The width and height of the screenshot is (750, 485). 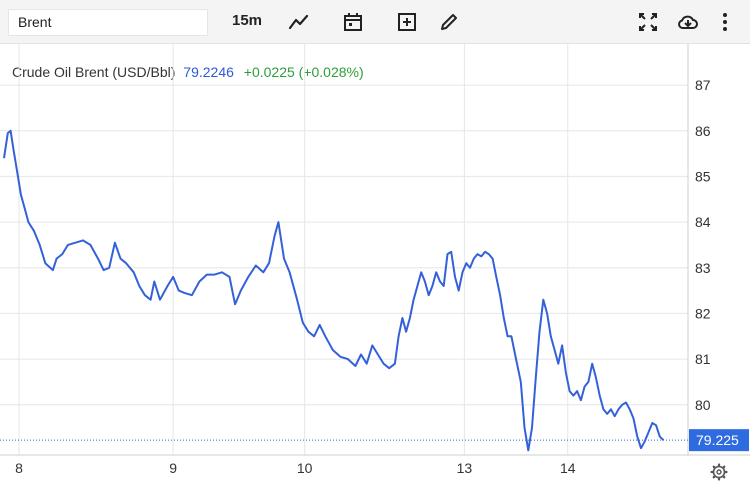 I want to click on last-price-label: 79.225, so click(x=719, y=440).